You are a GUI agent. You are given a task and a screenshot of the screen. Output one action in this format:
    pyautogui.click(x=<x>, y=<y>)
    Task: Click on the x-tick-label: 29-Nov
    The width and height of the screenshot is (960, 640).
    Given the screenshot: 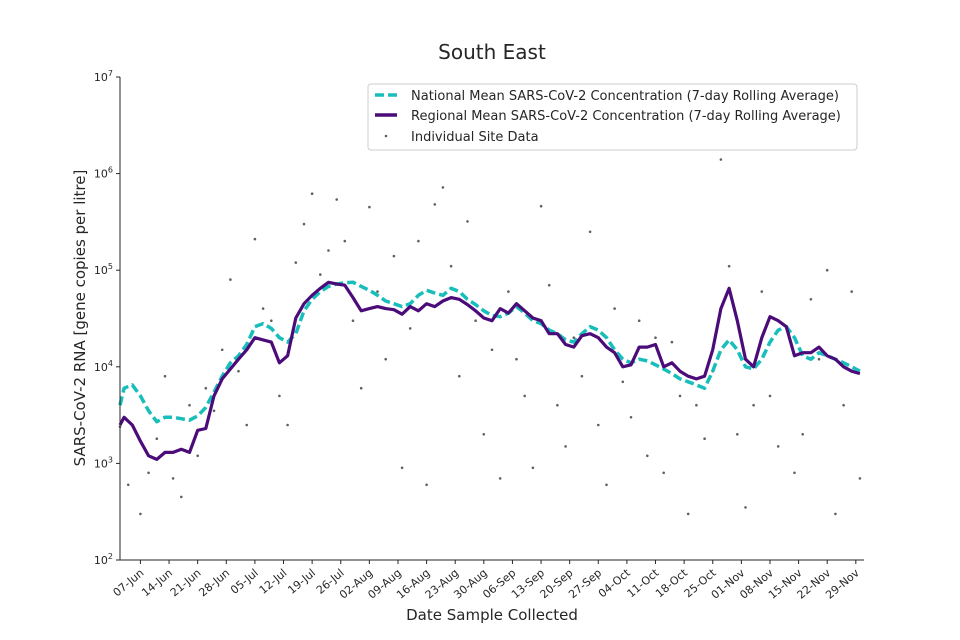 What is the action you would take?
    pyautogui.click(x=842, y=584)
    